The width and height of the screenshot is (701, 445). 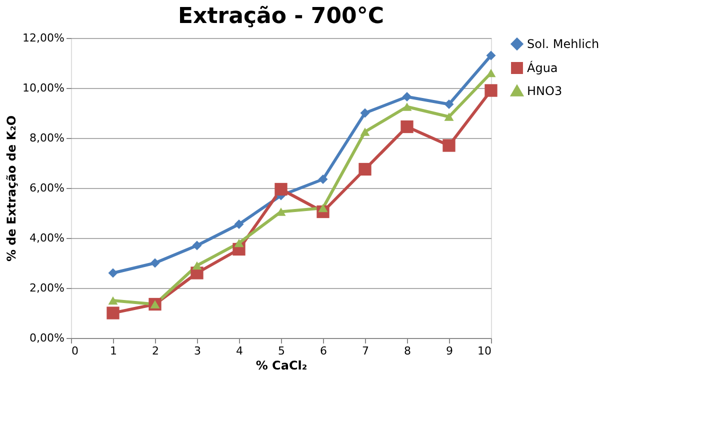 What do you see at coordinates (43, 38) in the screenshot?
I see `y-tick-label: 12,00%` at bounding box center [43, 38].